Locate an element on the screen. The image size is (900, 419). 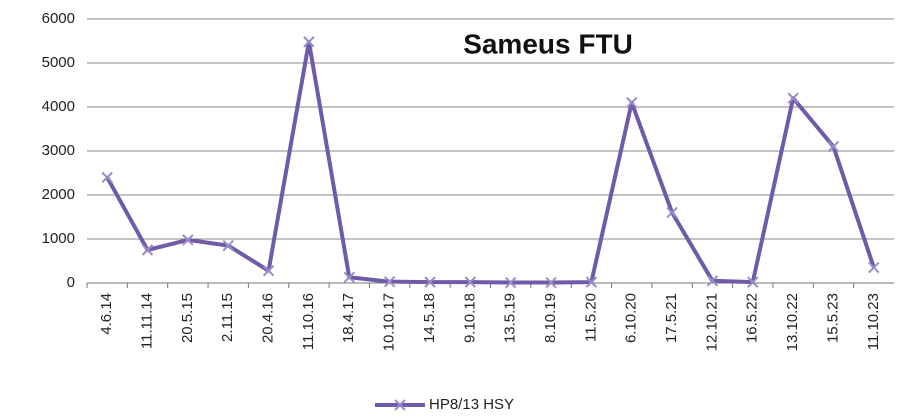
y-tick-label: 1000 is located at coordinates (58, 238).